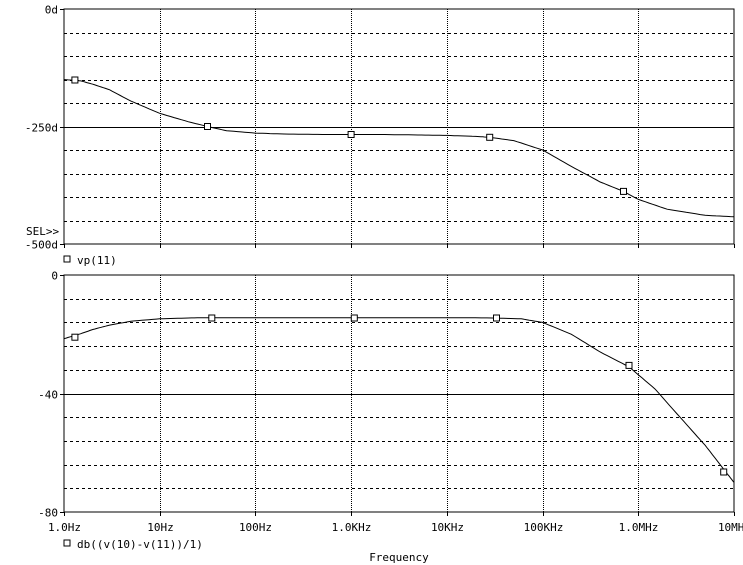  Describe the element at coordinates (48, 395) in the screenshot. I see `magnitude-ytick-label: -40` at that location.